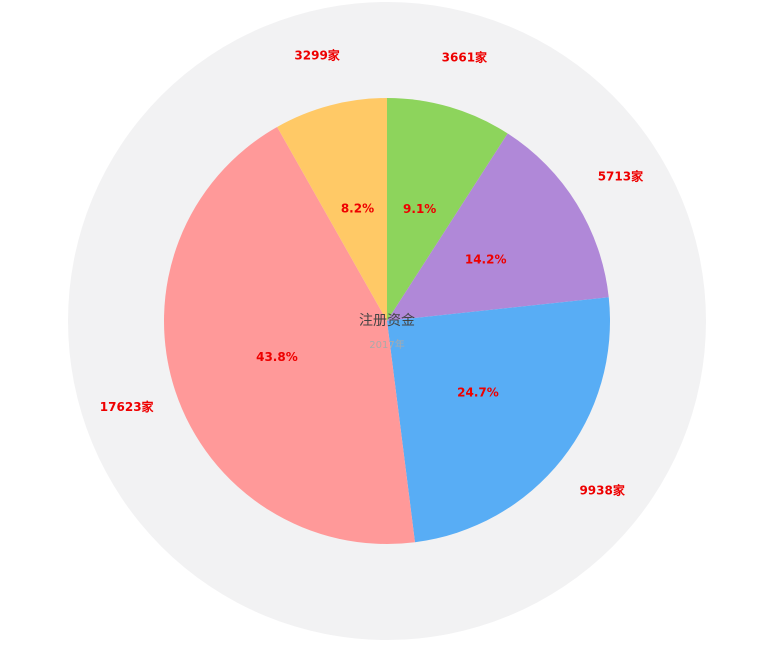  Describe the element at coordinates (486, 260) in the screenshot. I see `percent-label: 14.2%` at that location.